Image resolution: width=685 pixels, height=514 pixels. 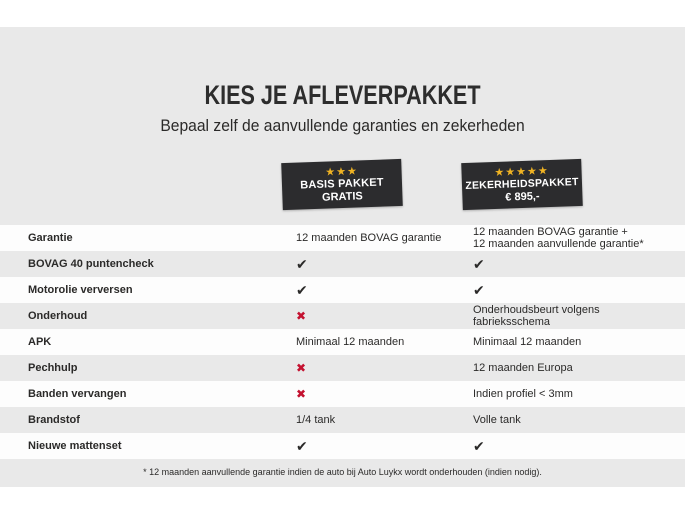 I want to click on row-label: Nieuwe mattenset, so click(x=75, y=446).